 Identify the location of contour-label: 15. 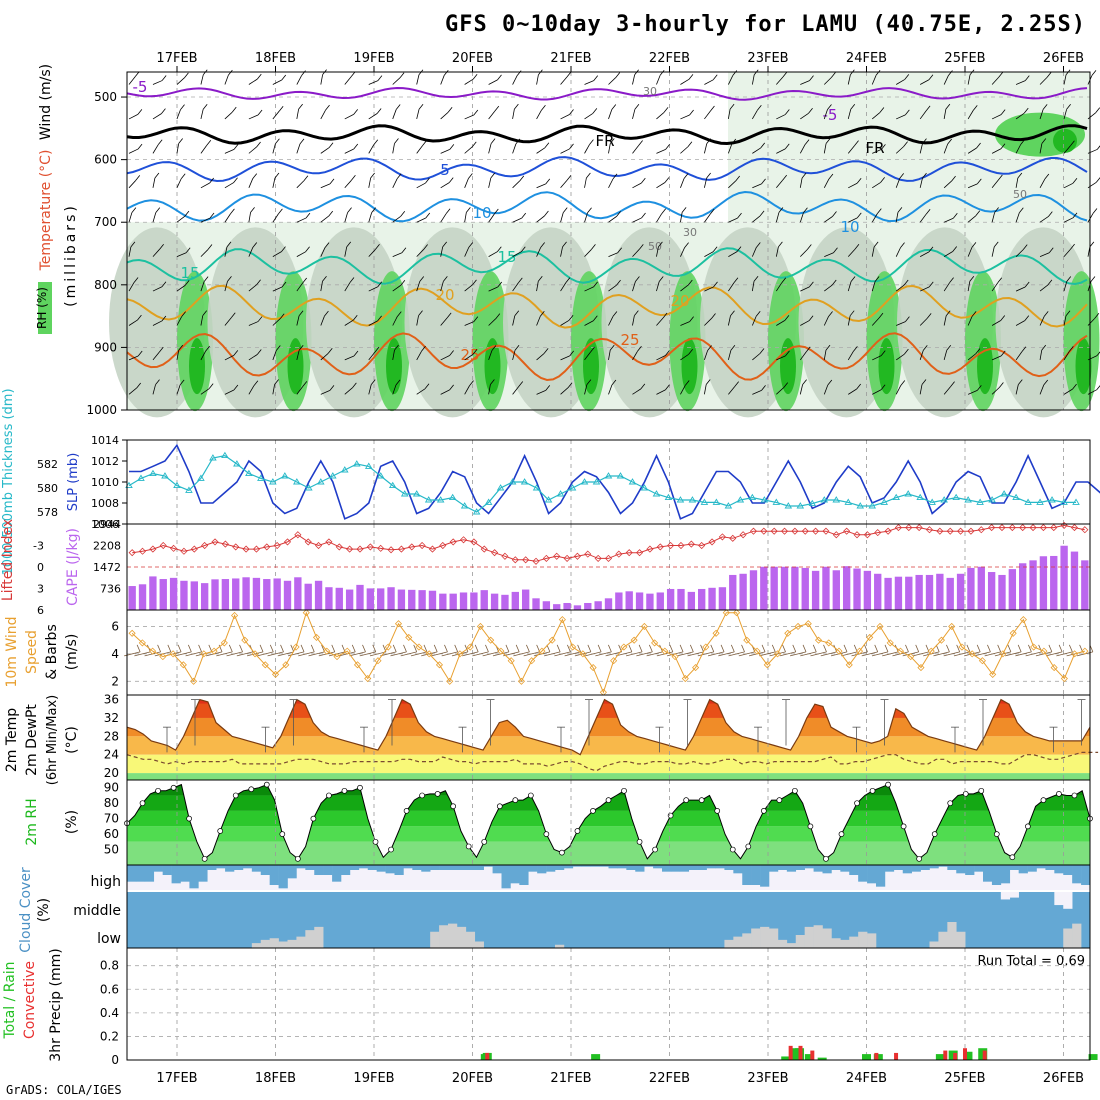
(506, 257).